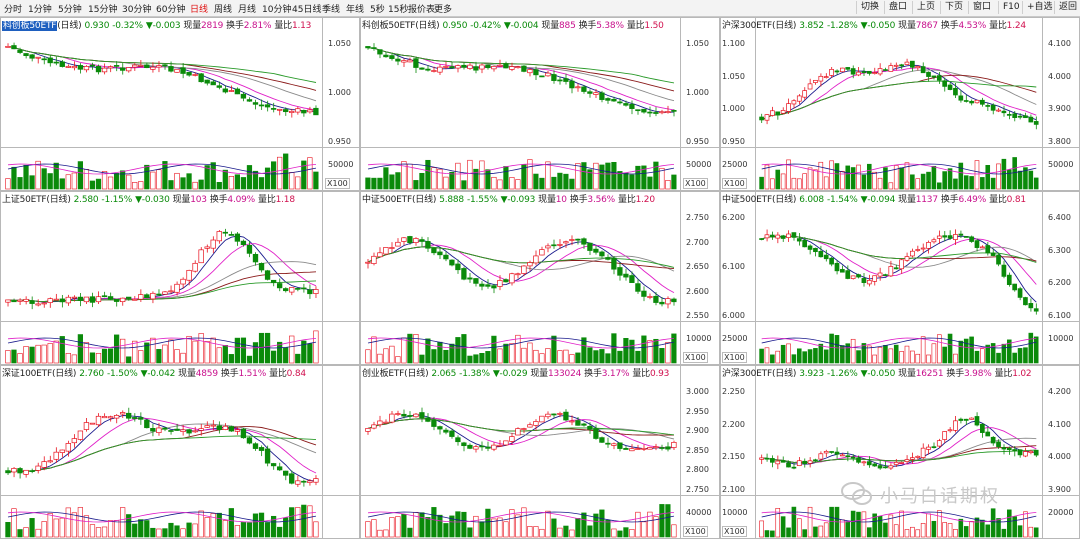 Image resolution: width=1080 pixels, height=542 pixels. I want to click on period-tab-11: 季线, so click(331, 10).